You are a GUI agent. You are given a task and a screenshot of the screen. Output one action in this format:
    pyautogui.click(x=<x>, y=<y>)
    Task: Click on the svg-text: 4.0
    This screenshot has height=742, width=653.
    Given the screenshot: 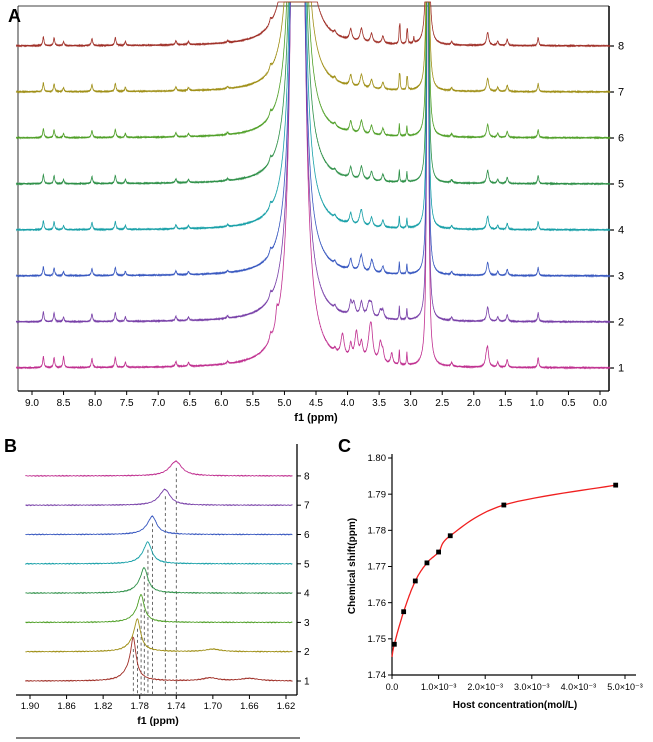 What is the action you would take?
    pyautogui.click(x=348, y=403)
    